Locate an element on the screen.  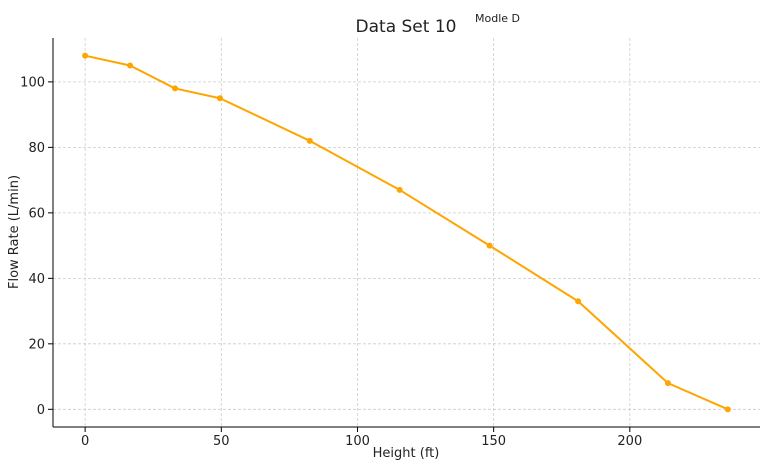
chart-annotation: Modle D is located at coordinates (497, 18).